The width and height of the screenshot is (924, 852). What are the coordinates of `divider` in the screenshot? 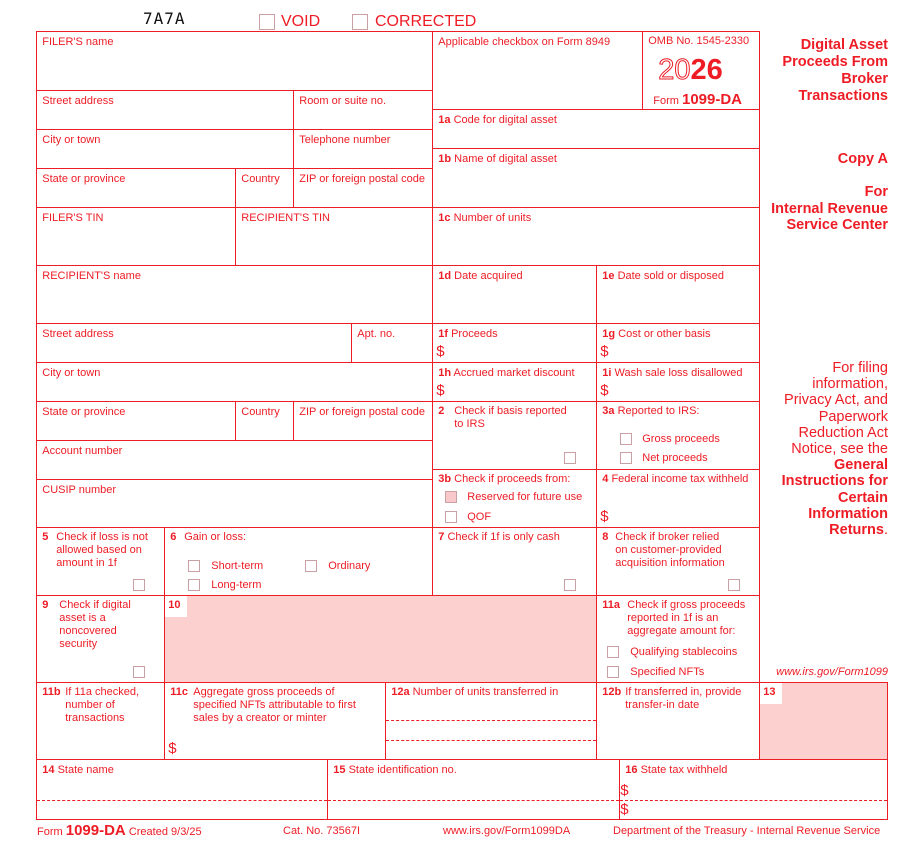 It's located at (182, 801).